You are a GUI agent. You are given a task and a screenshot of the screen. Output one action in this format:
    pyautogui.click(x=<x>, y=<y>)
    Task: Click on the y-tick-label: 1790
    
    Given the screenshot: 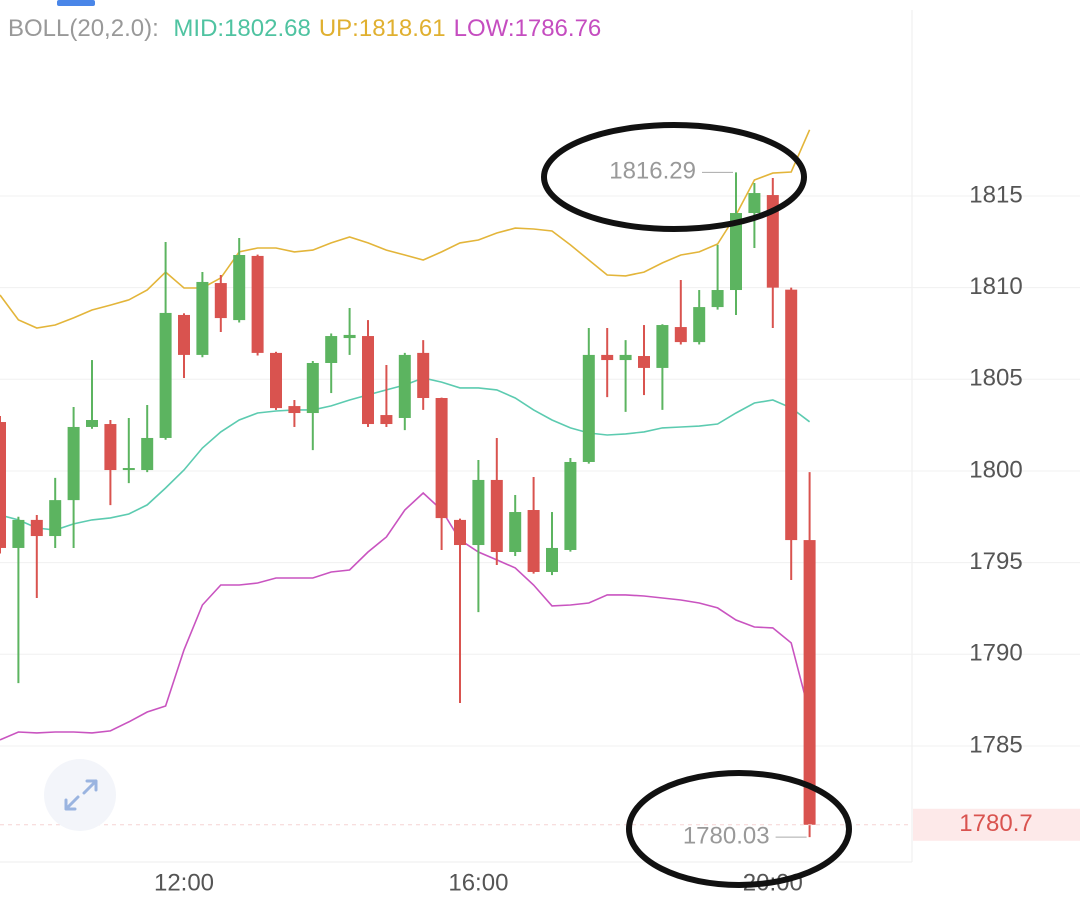 What is the action you would take?
    pyautogui.click(x=995, y=653)
    